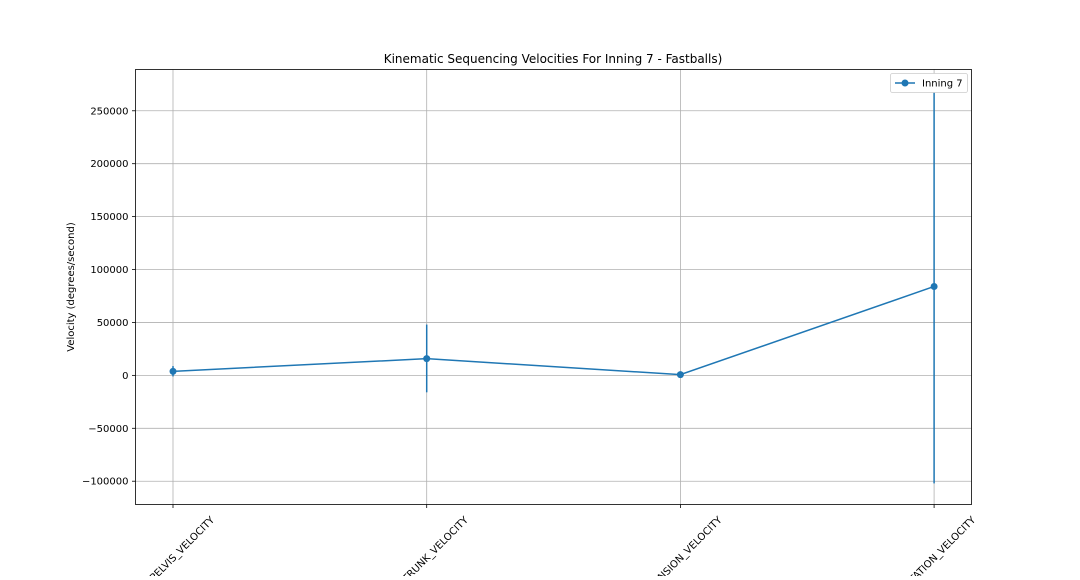 The width and height of the screenshot is (1080, 580). What do you see at coordinates (109, 217) in the screenshot?
I see `y-tick-label: 150000` at bounding box center [109, 217].